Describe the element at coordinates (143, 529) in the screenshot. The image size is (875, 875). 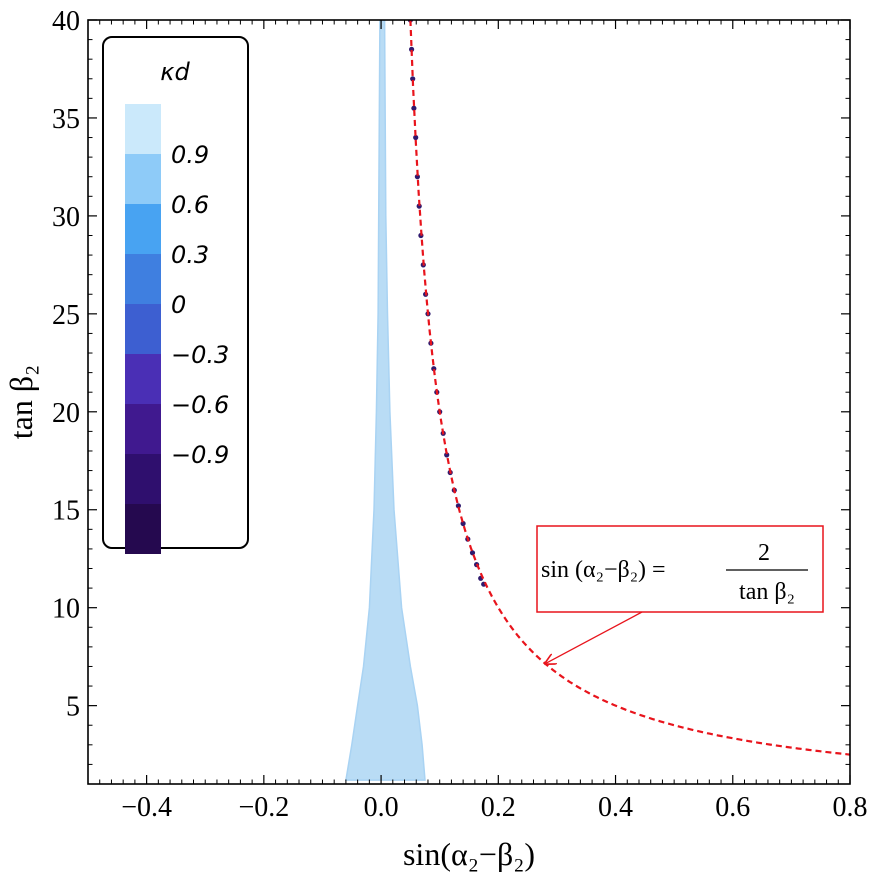
I see `colorbar-swatch-bottom` at that location.